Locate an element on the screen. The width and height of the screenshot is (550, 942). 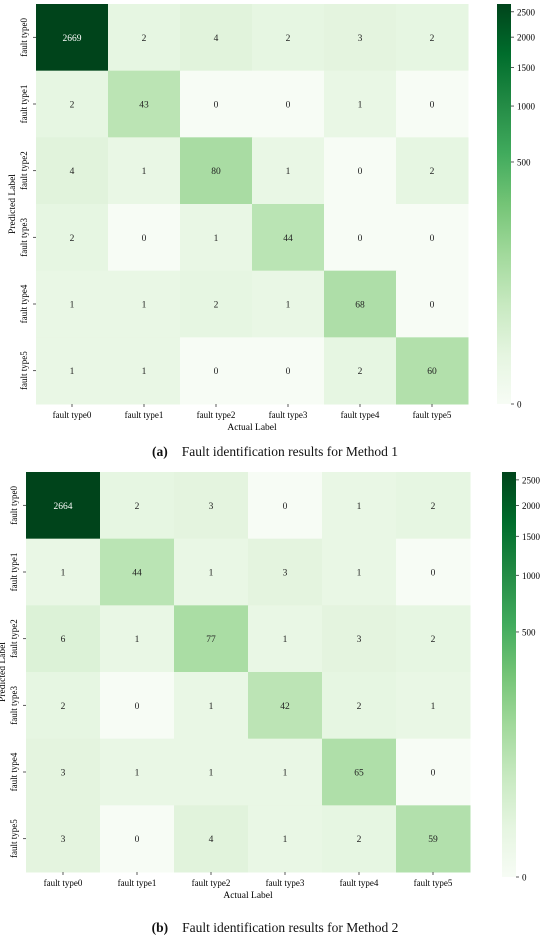
x-tick-label: fault type3 is located at coordinates (288, 415).